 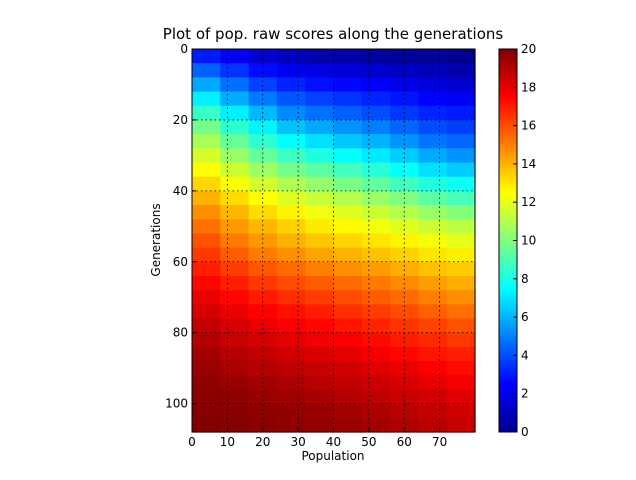 What do you see at coordinates (262, 442) in the screenshot?
I see `x-tick-label: 20` at bounding box center [262, 442].